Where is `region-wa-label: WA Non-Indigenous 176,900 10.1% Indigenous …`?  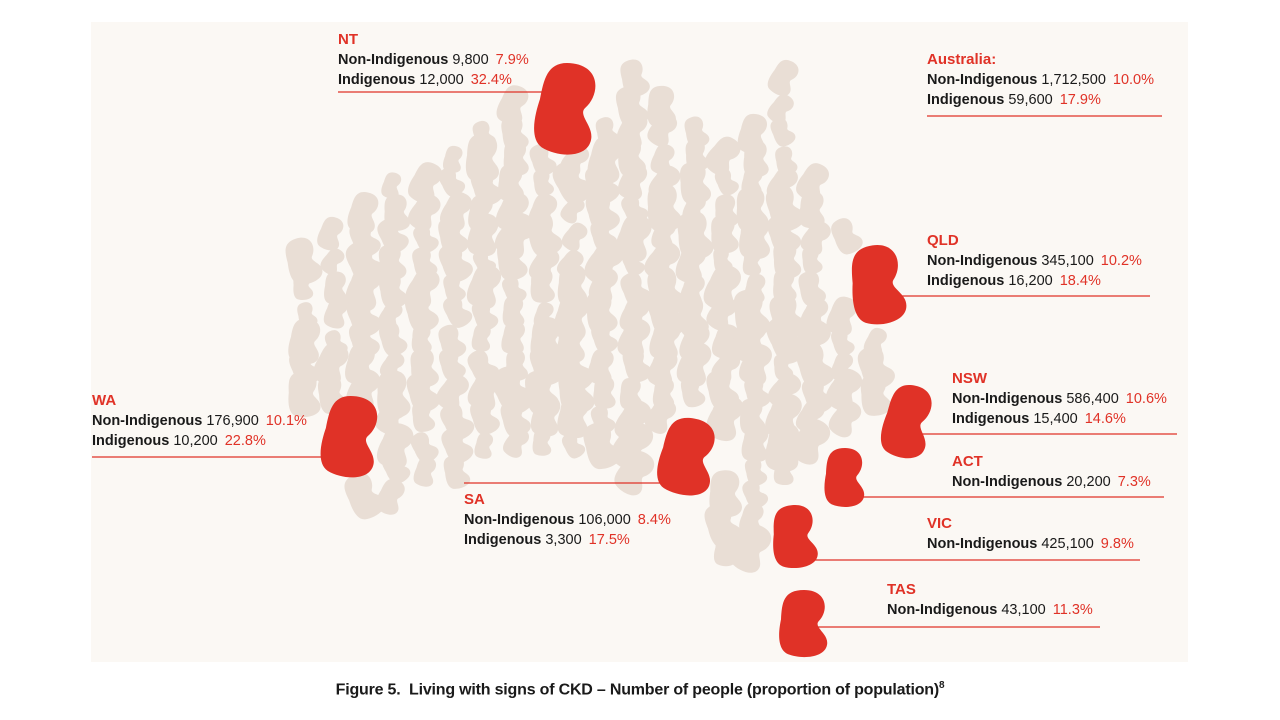
region-wa-label: WA Non-Indigenous 176,900 10.1% Indigenous … is located at coordinates (199, 421).